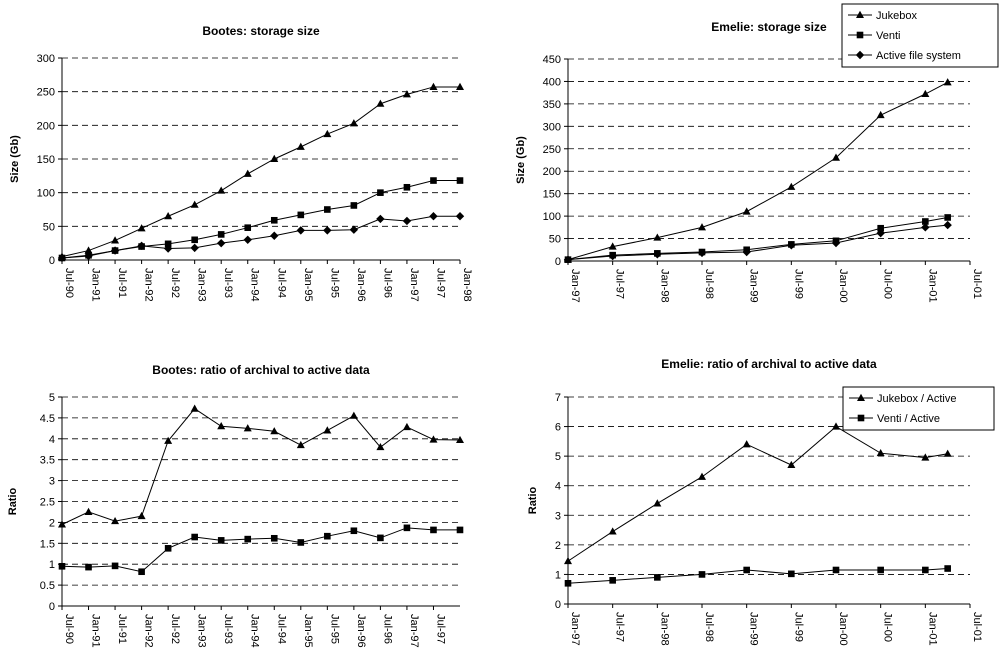  I want to click on y-tick-label: 6, so click(558, 428).